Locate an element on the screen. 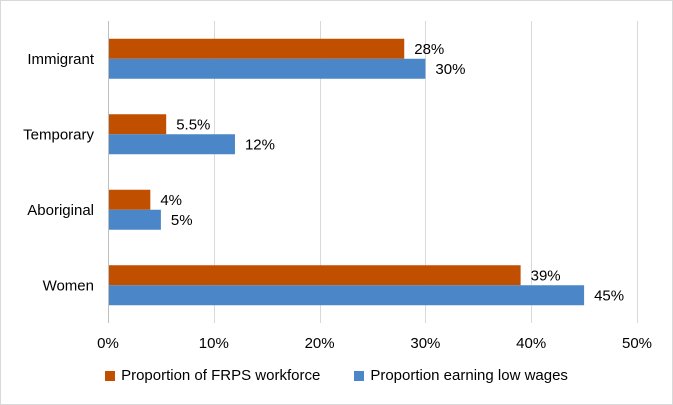 This screenshot has height=405, width=673. data-label-aboriginal-series-0: 4% is located at coordinates (171, 200).